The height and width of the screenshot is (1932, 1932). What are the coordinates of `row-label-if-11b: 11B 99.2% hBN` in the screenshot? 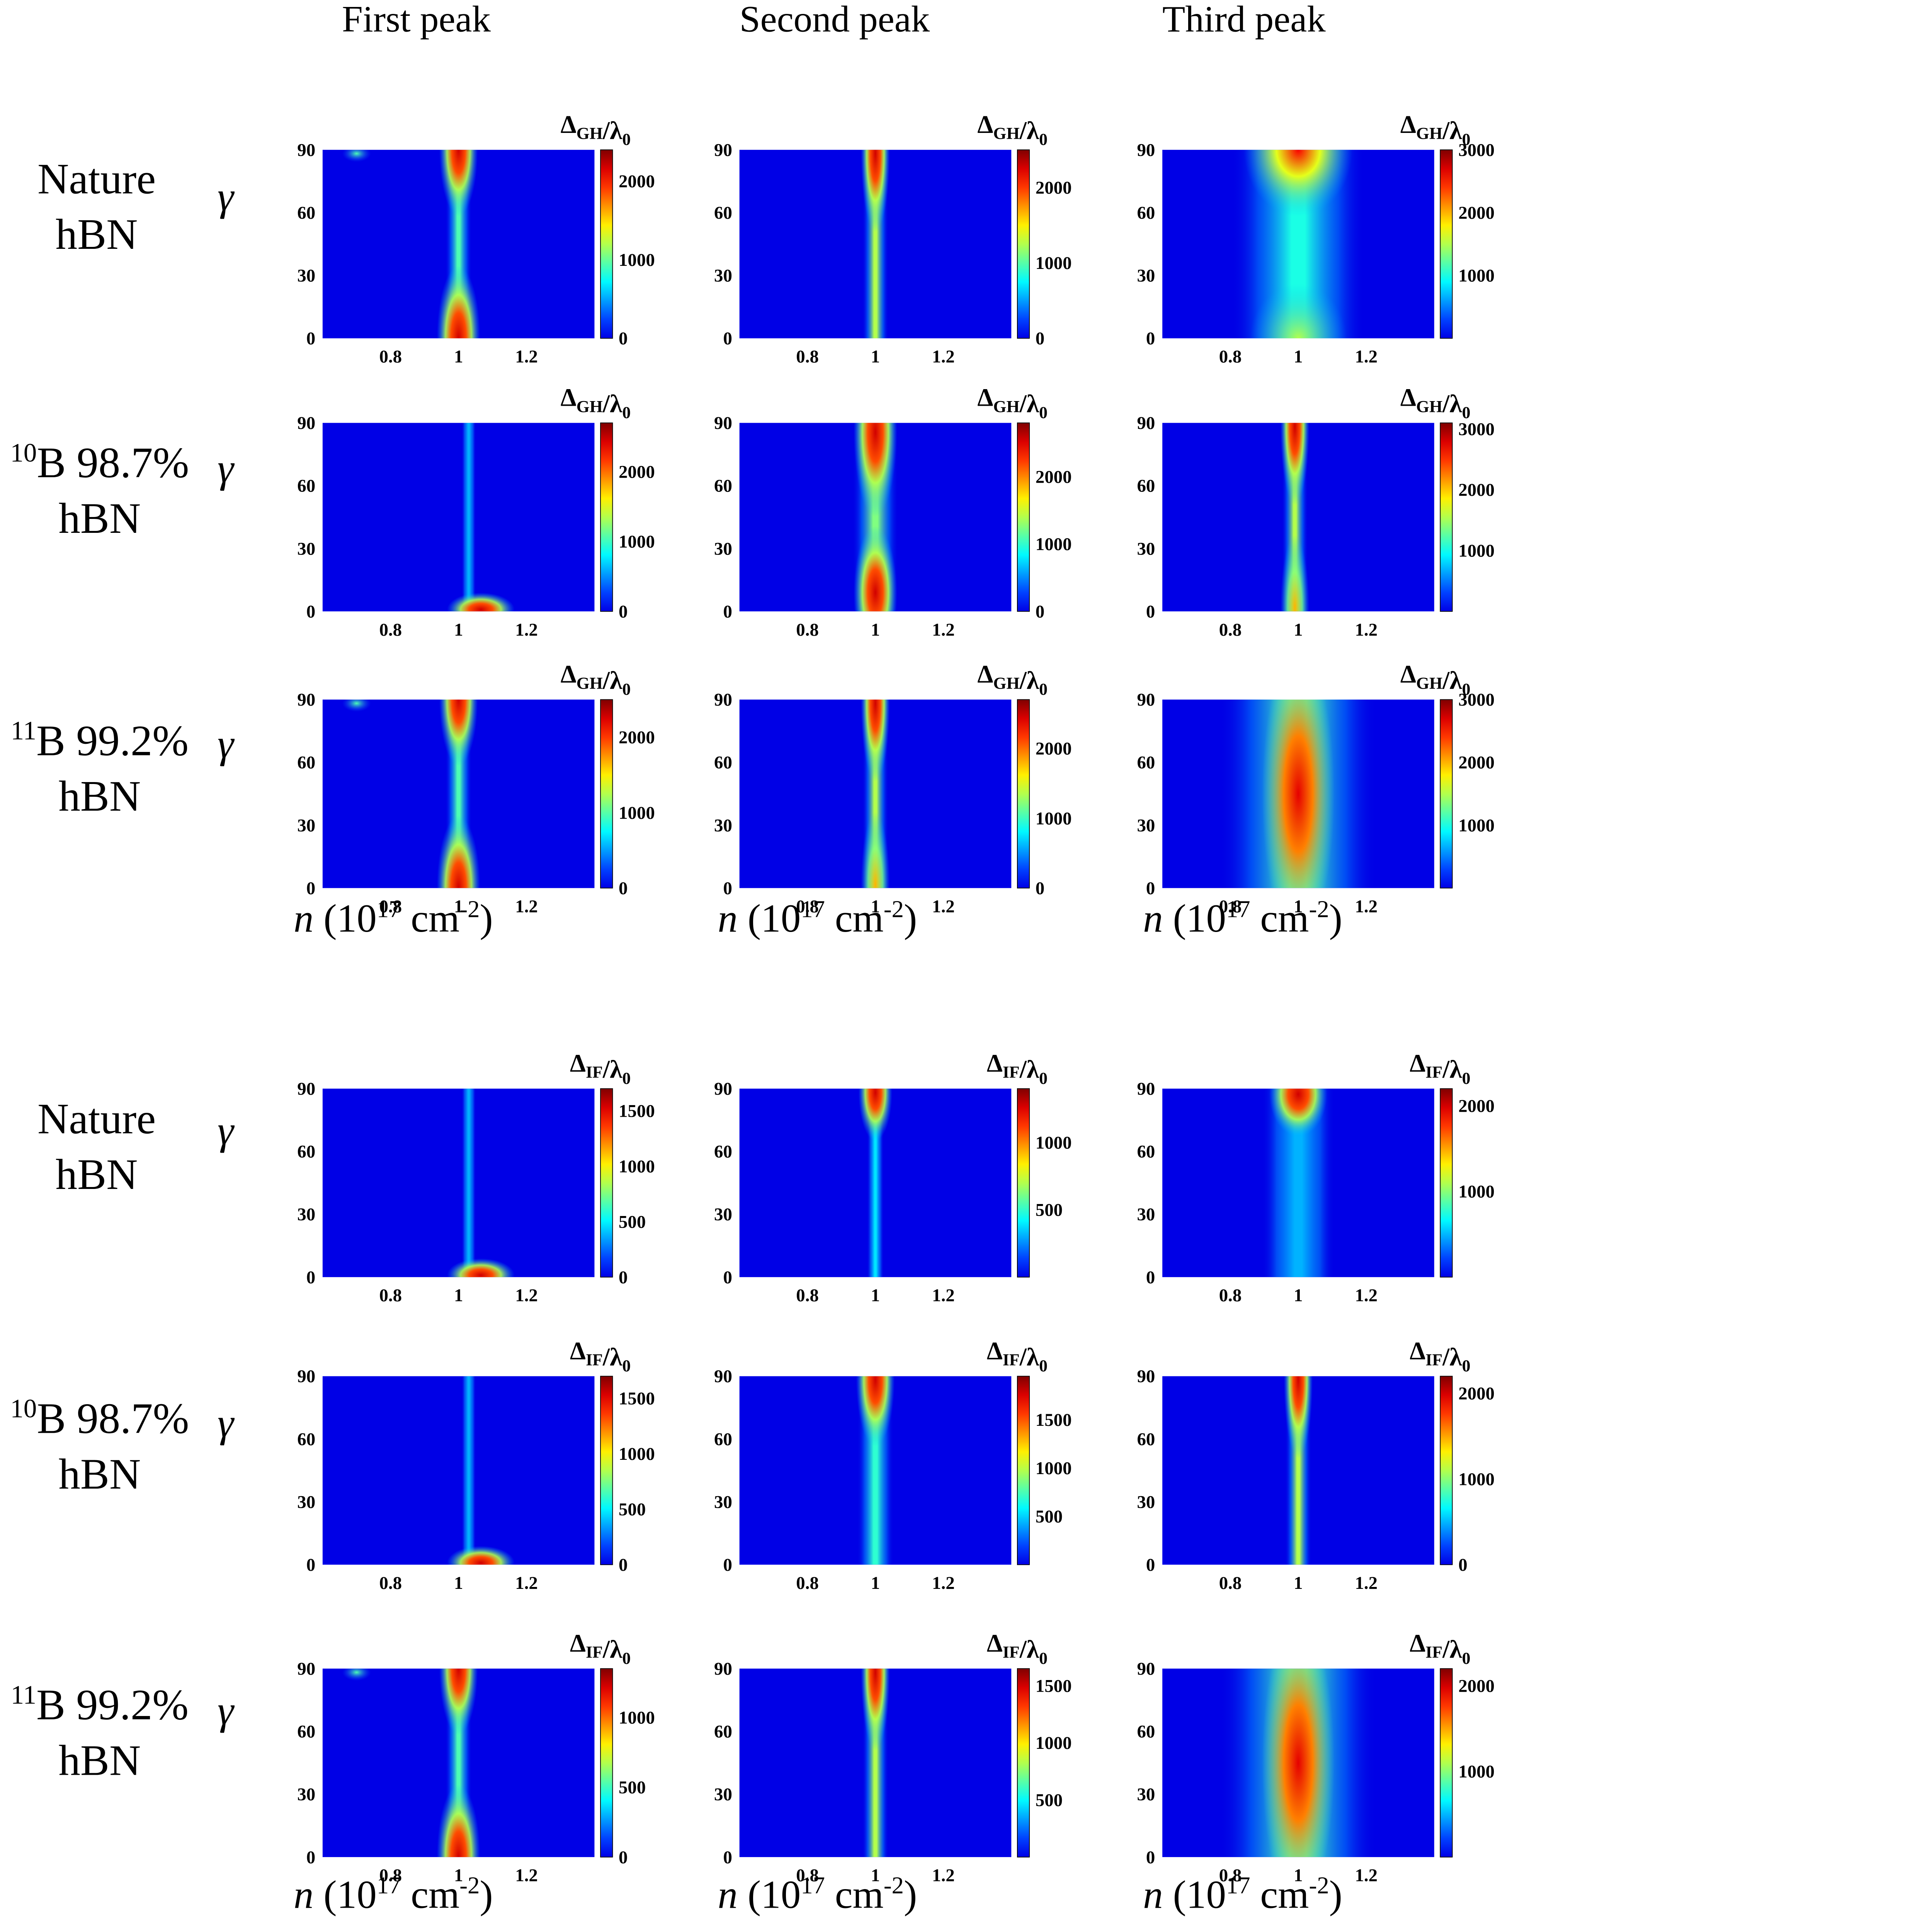 It's located at (99, 1732).